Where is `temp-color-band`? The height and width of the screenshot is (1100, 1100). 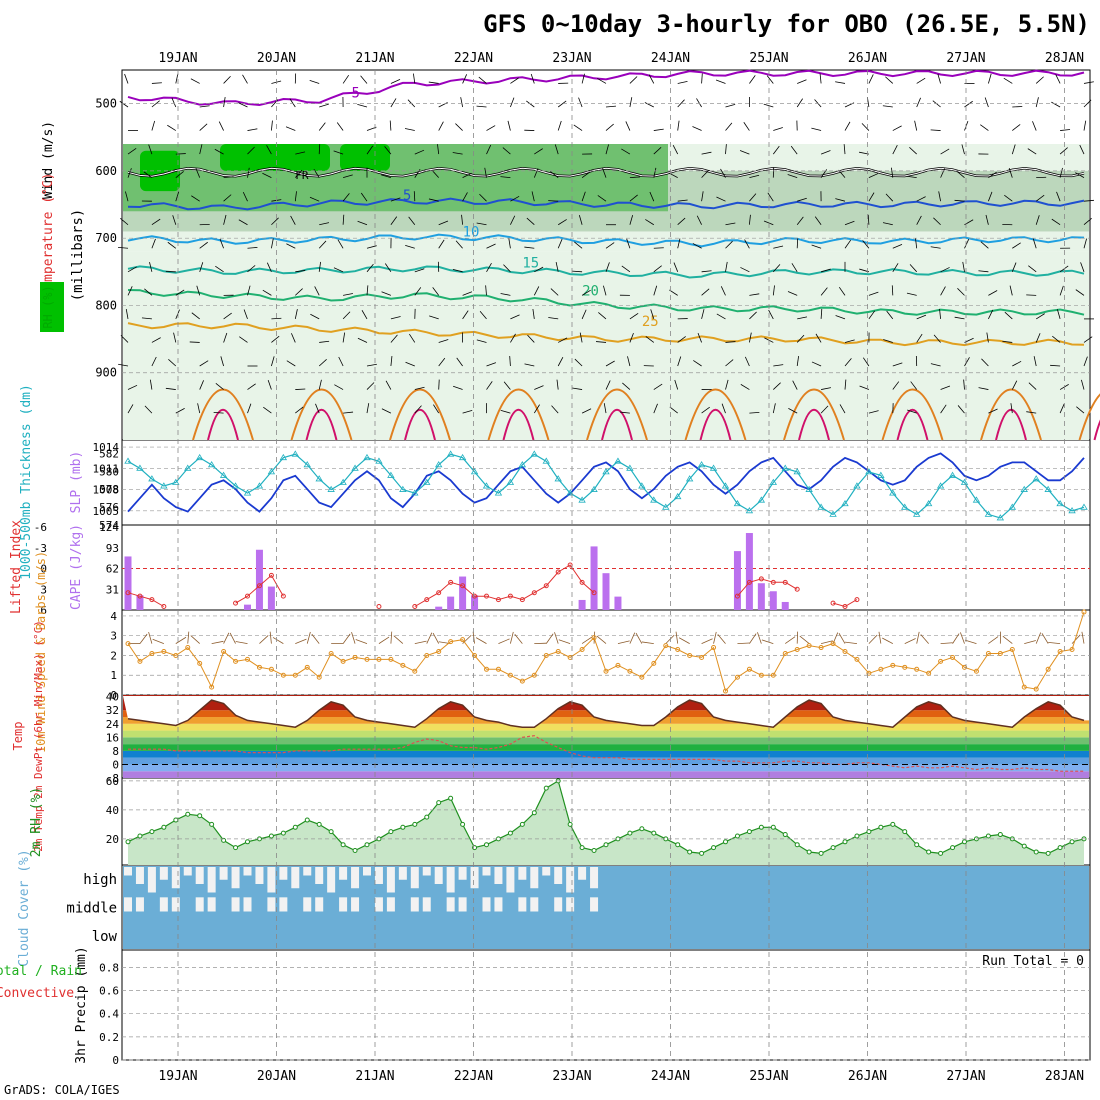 temp-color-band is located at coordinates (606, 754).